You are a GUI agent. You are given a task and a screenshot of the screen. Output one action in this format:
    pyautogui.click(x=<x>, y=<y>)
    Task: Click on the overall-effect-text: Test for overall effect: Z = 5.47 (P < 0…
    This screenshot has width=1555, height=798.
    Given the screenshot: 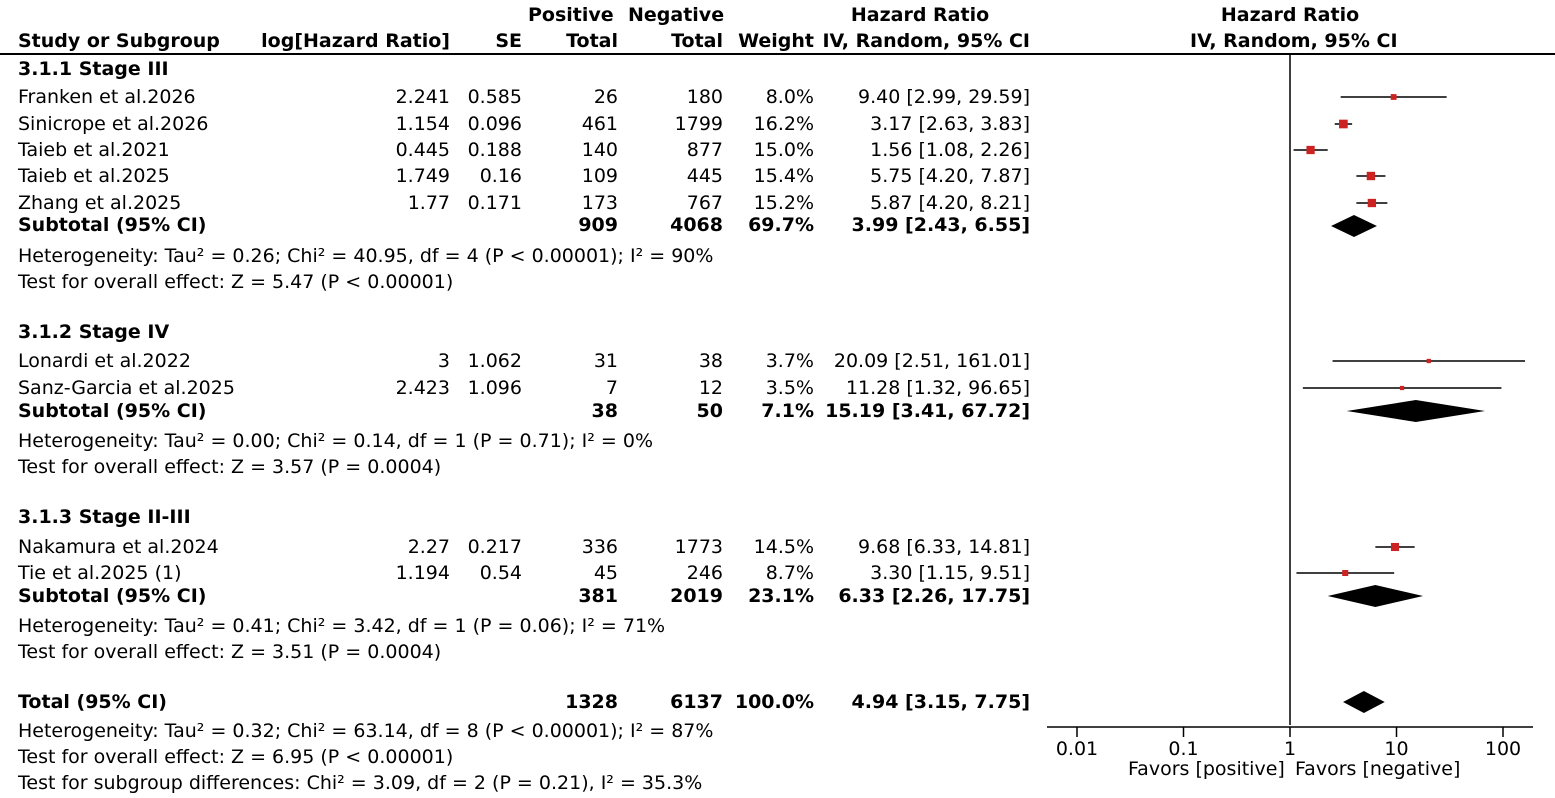 What is the action you would take?
    pyautogui.click(x=236, y=282)
    